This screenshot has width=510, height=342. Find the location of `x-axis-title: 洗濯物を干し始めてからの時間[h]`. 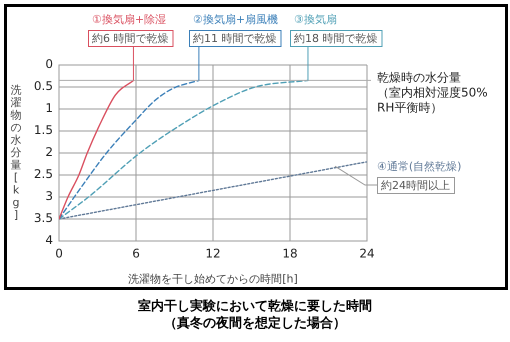

x-axis-title: 洗濯物を干し始めてからの時間[h] is located at coordinates (213, 279).